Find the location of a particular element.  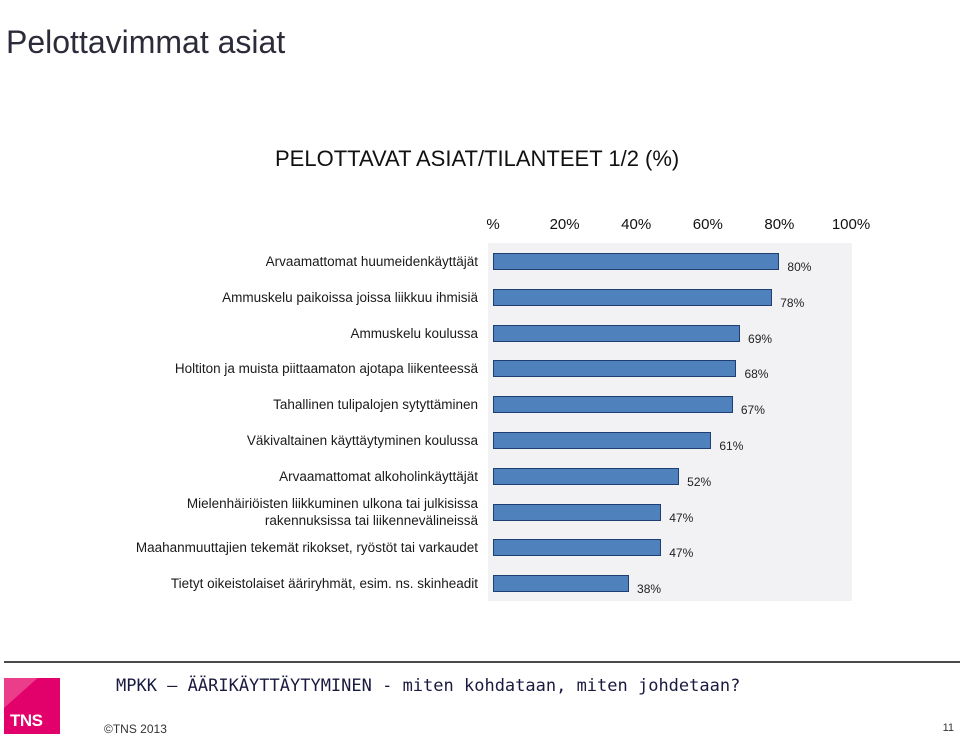

tns-logo: TNS is located at coordinates (32, 706).